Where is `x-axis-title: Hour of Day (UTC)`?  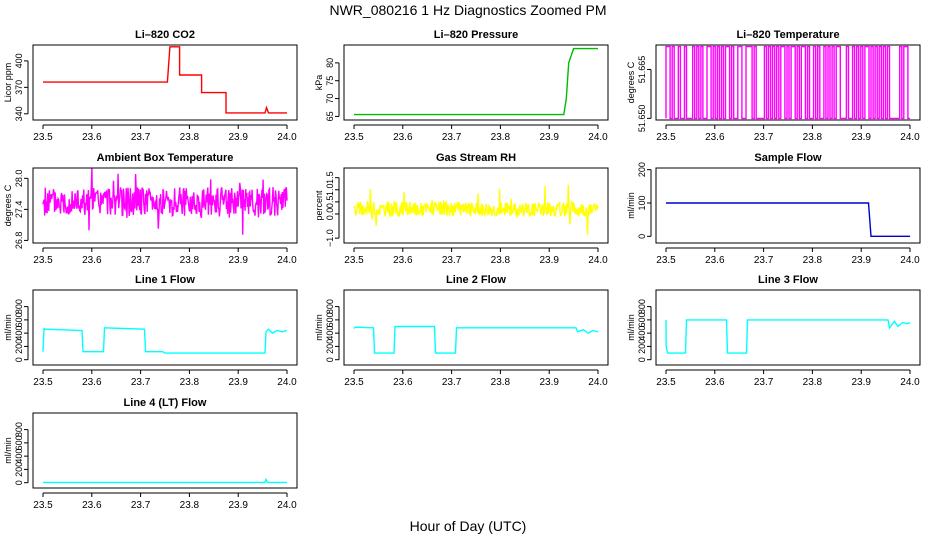 x-axis-title: Hour of Day (UTC) is located at coordinates (468, 526).